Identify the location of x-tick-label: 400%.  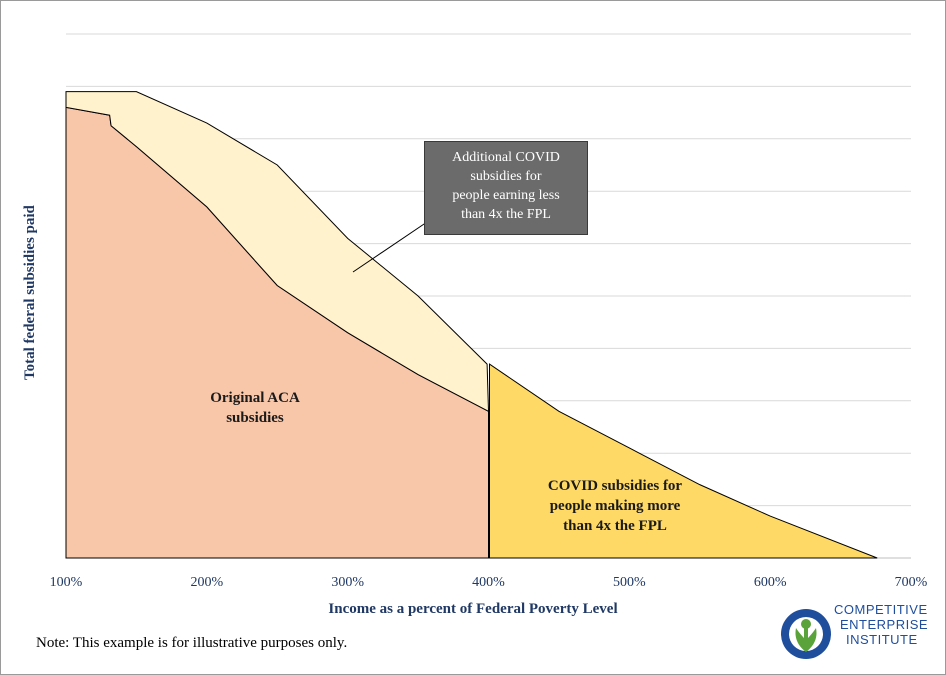
(488, 582).